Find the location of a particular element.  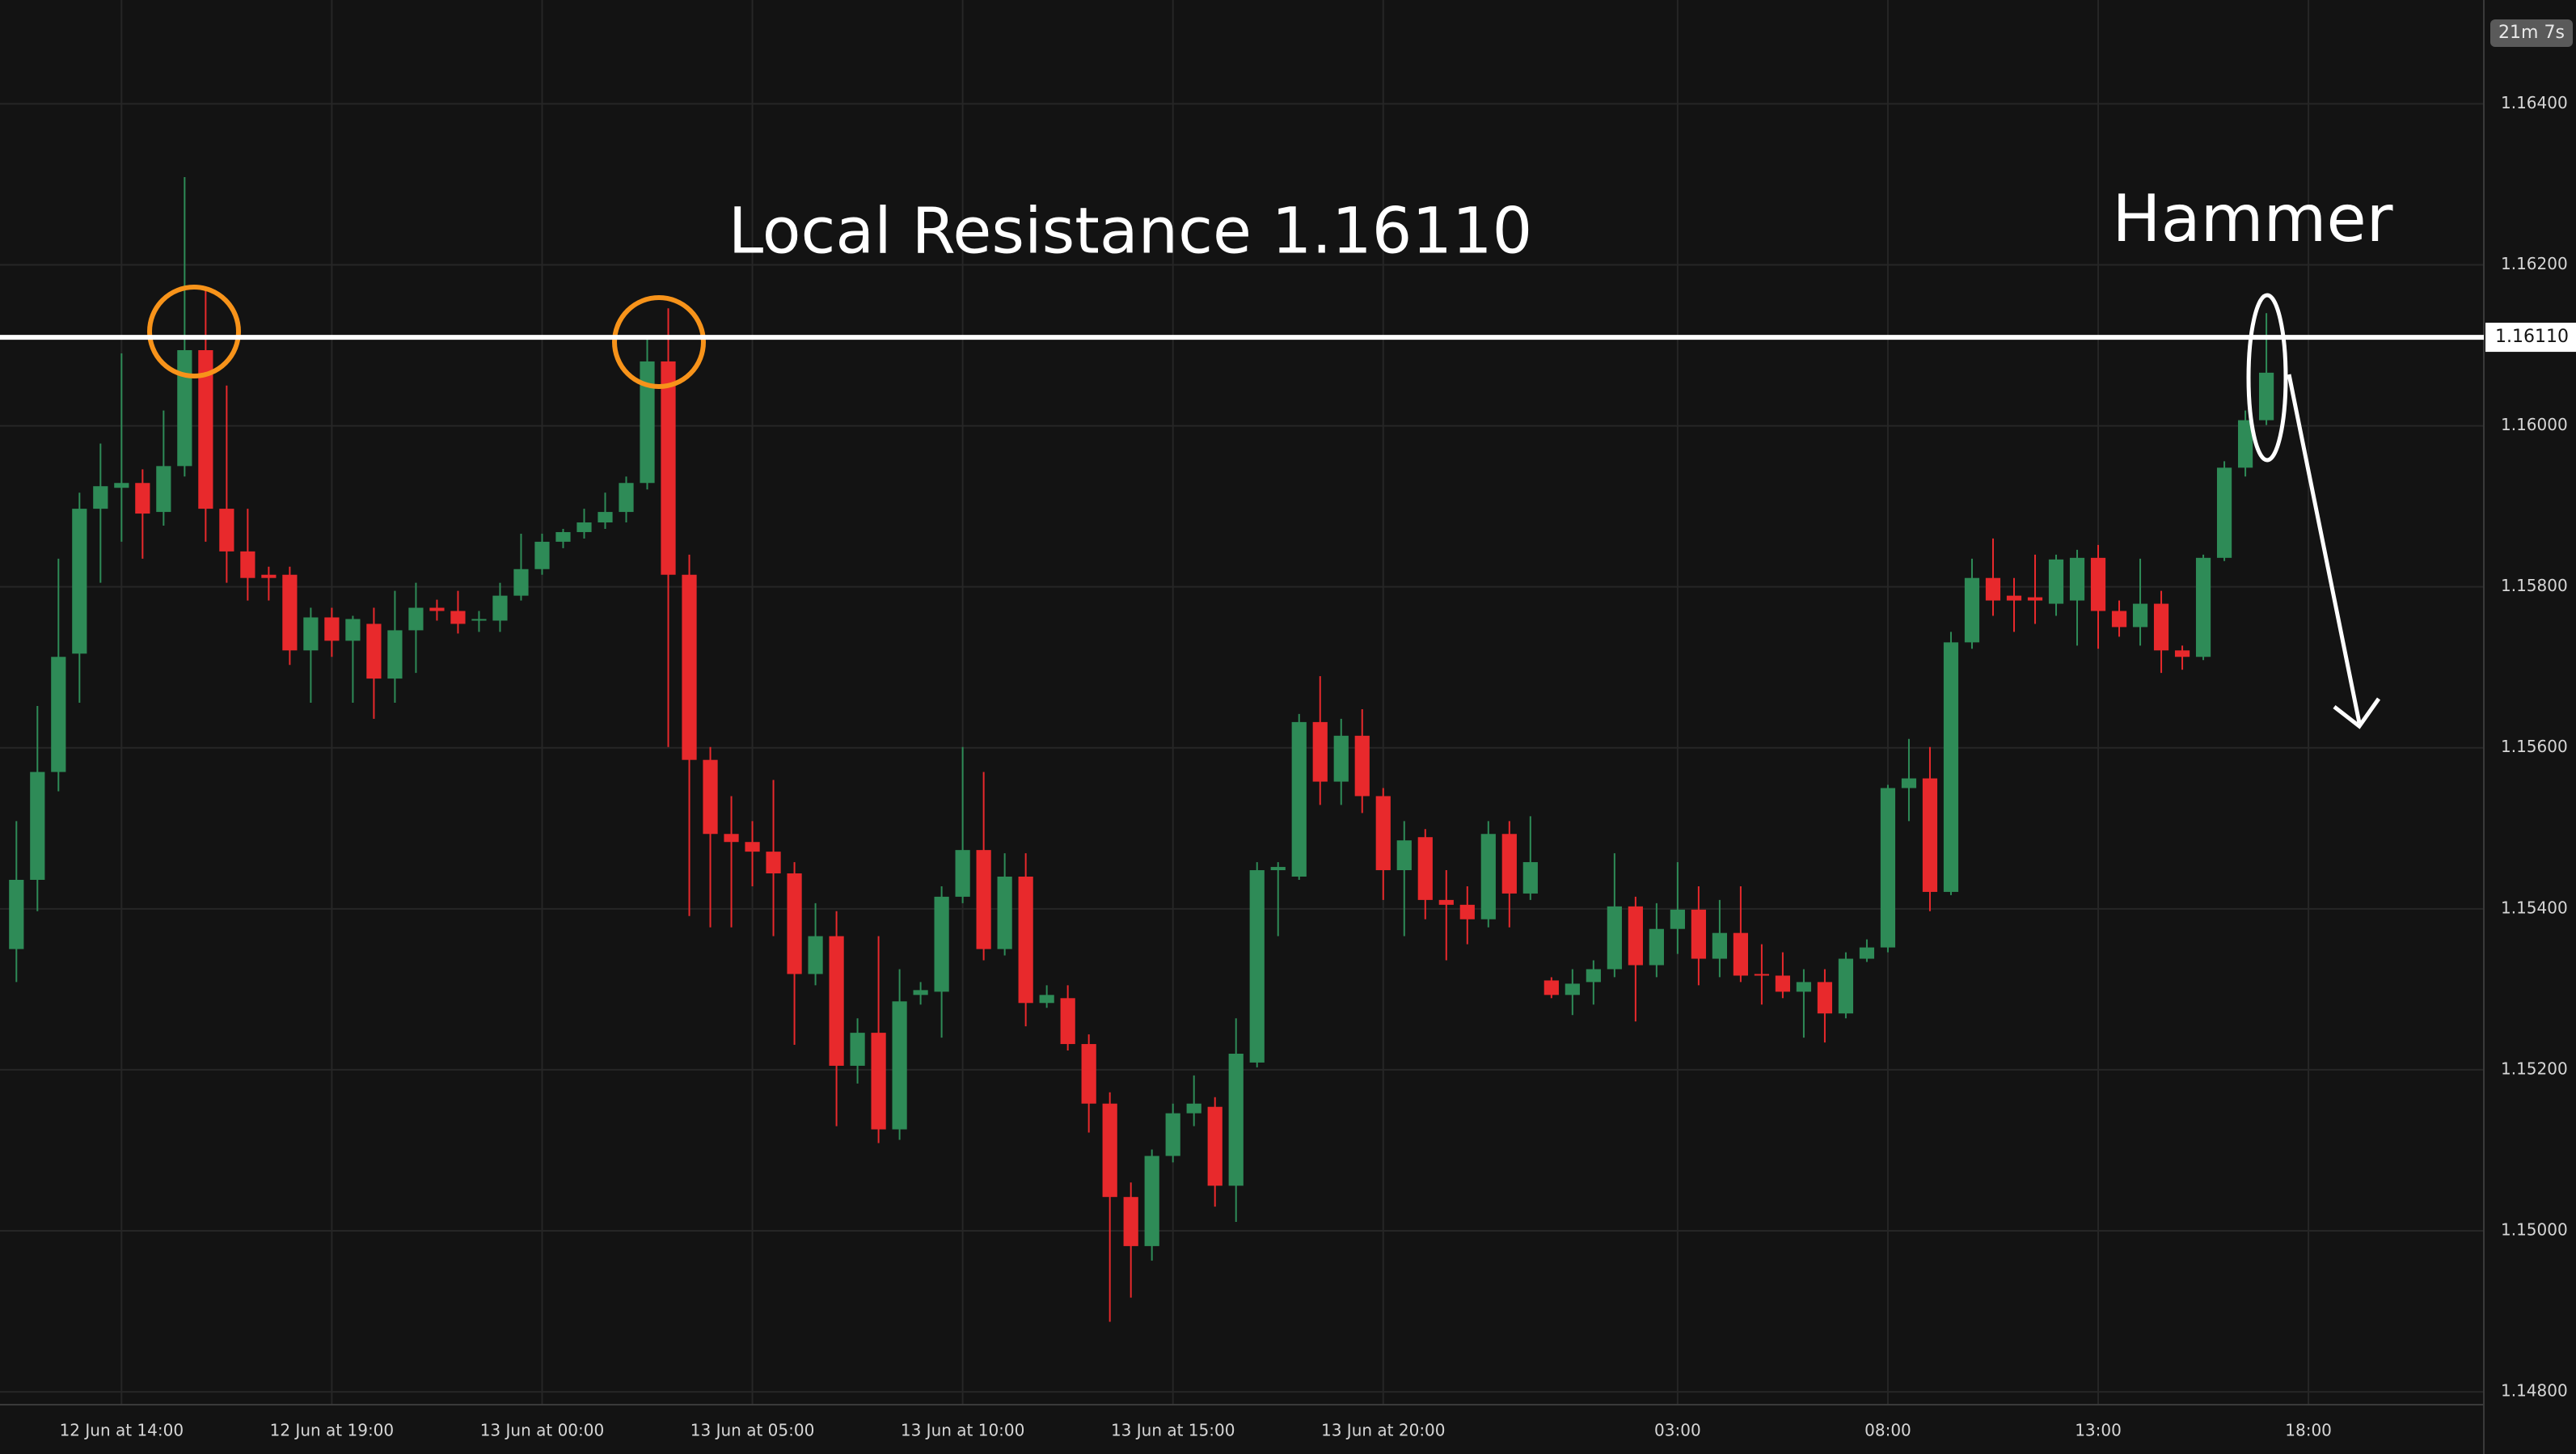

highlight-circle is located at coordinates (194, 331).